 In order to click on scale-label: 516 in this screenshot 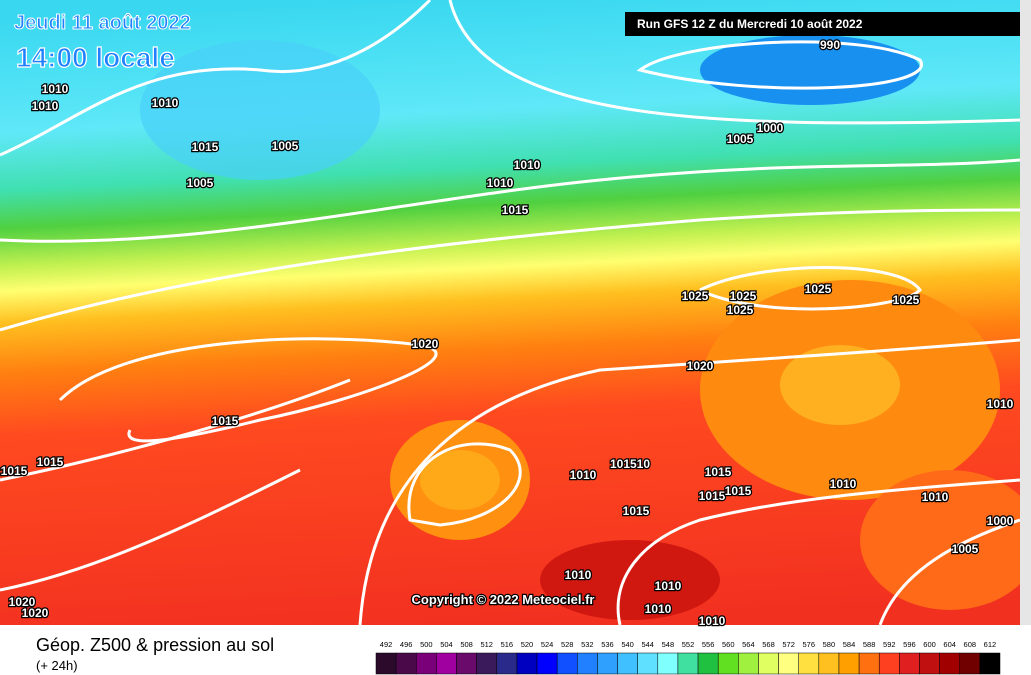, I will do `click(507, 644)`.